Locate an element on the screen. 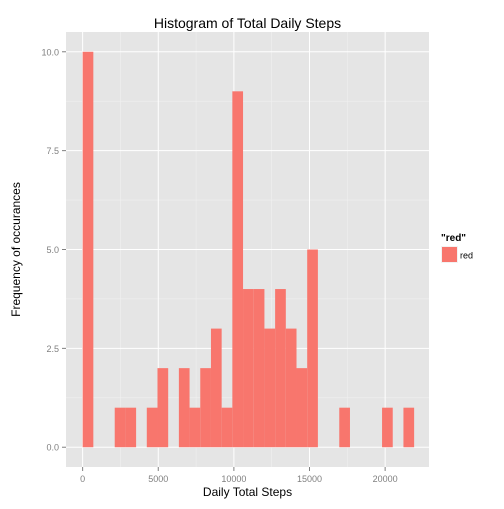 Image resolution: width=504 pixels, height=509 pixels. y-tick-label: 0.0 is located at coordinates (52, 448).